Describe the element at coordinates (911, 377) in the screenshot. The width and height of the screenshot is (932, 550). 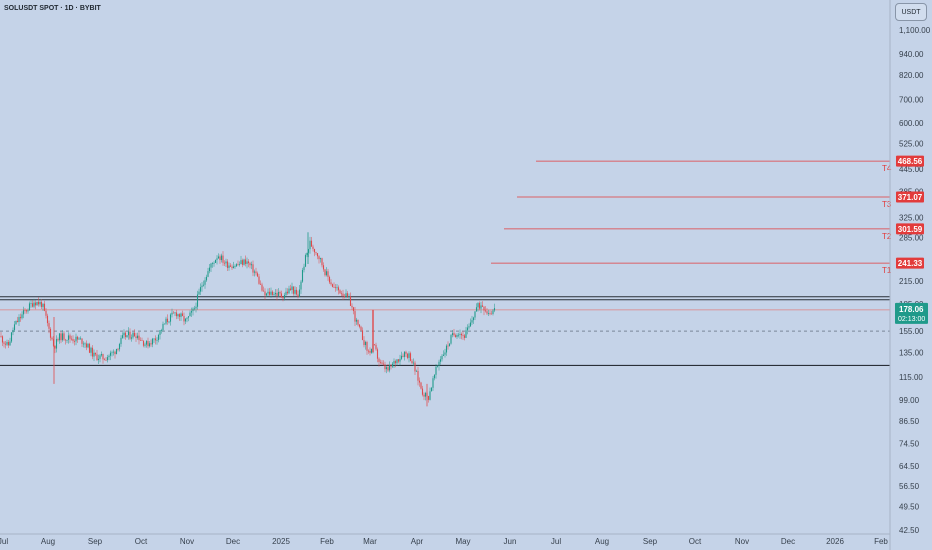
I see `price-tick-label: 115.00` at that location.